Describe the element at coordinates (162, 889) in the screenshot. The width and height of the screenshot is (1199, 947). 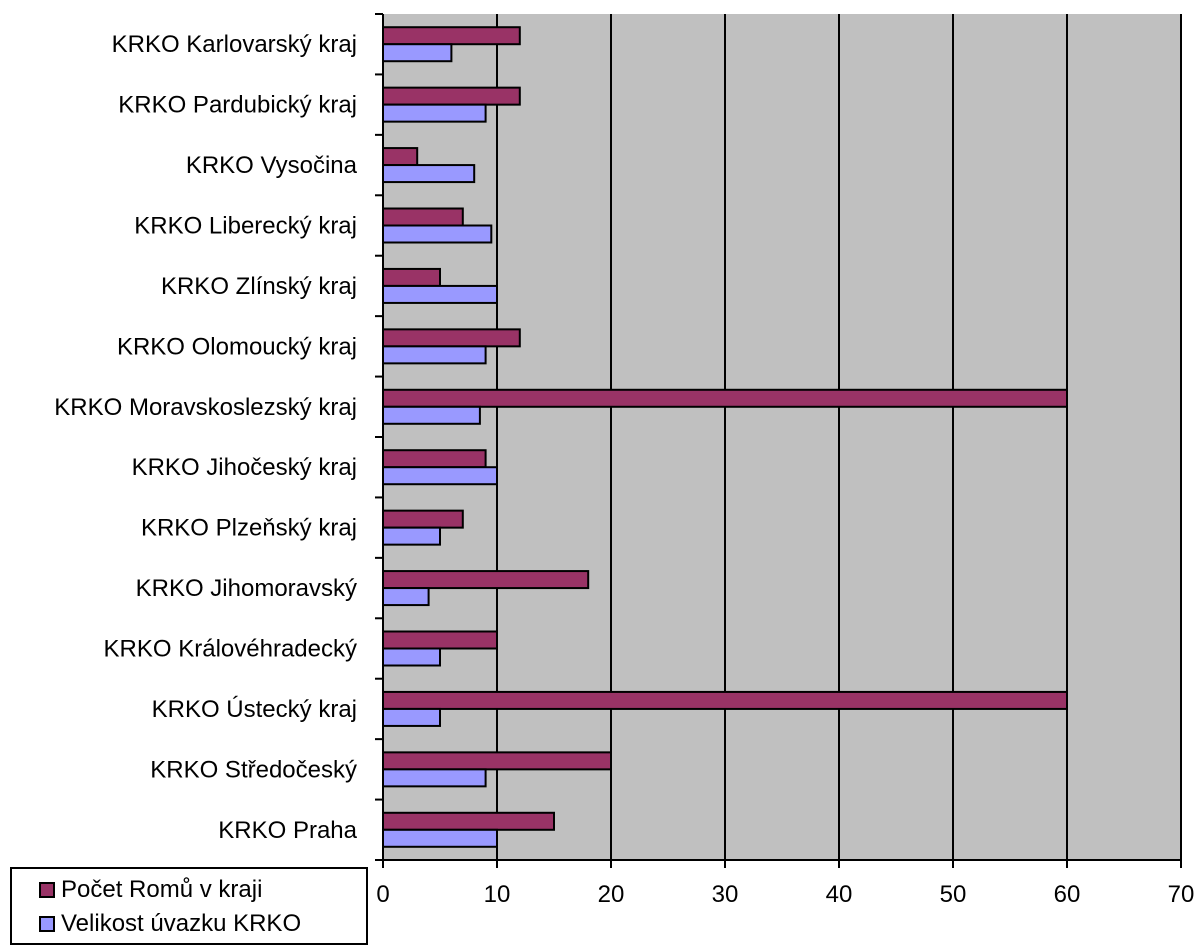
I see `legend-label-roma-count: Počet Romů v kraji` at that location.